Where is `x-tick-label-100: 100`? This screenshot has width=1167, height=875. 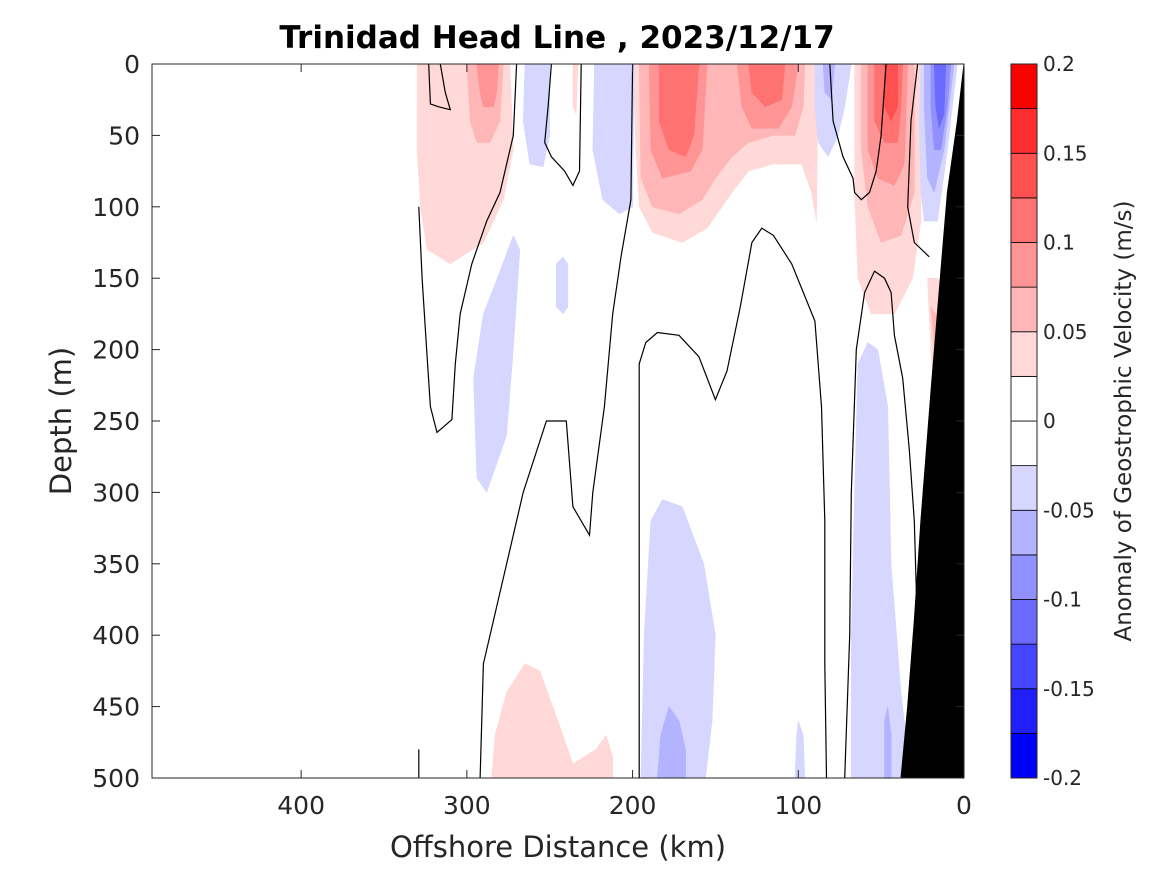 x-tick-label-100: 100 is located at coordinates (798, 805).